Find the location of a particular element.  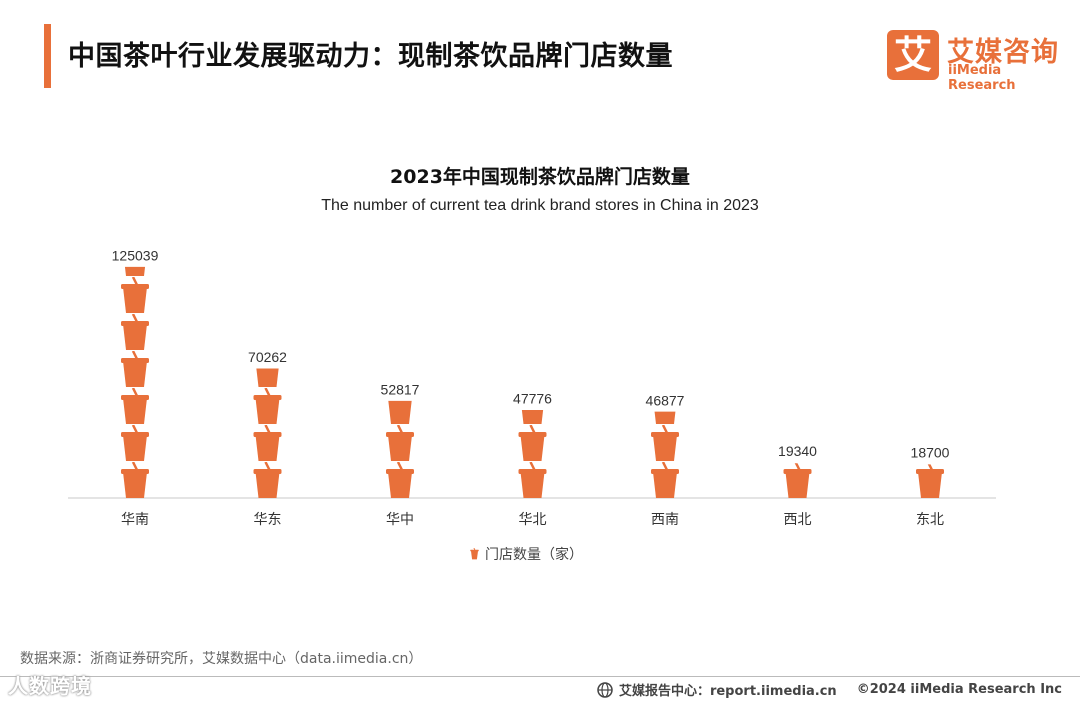

value-label-华北: 47776 is located at coordinates (532, 399).